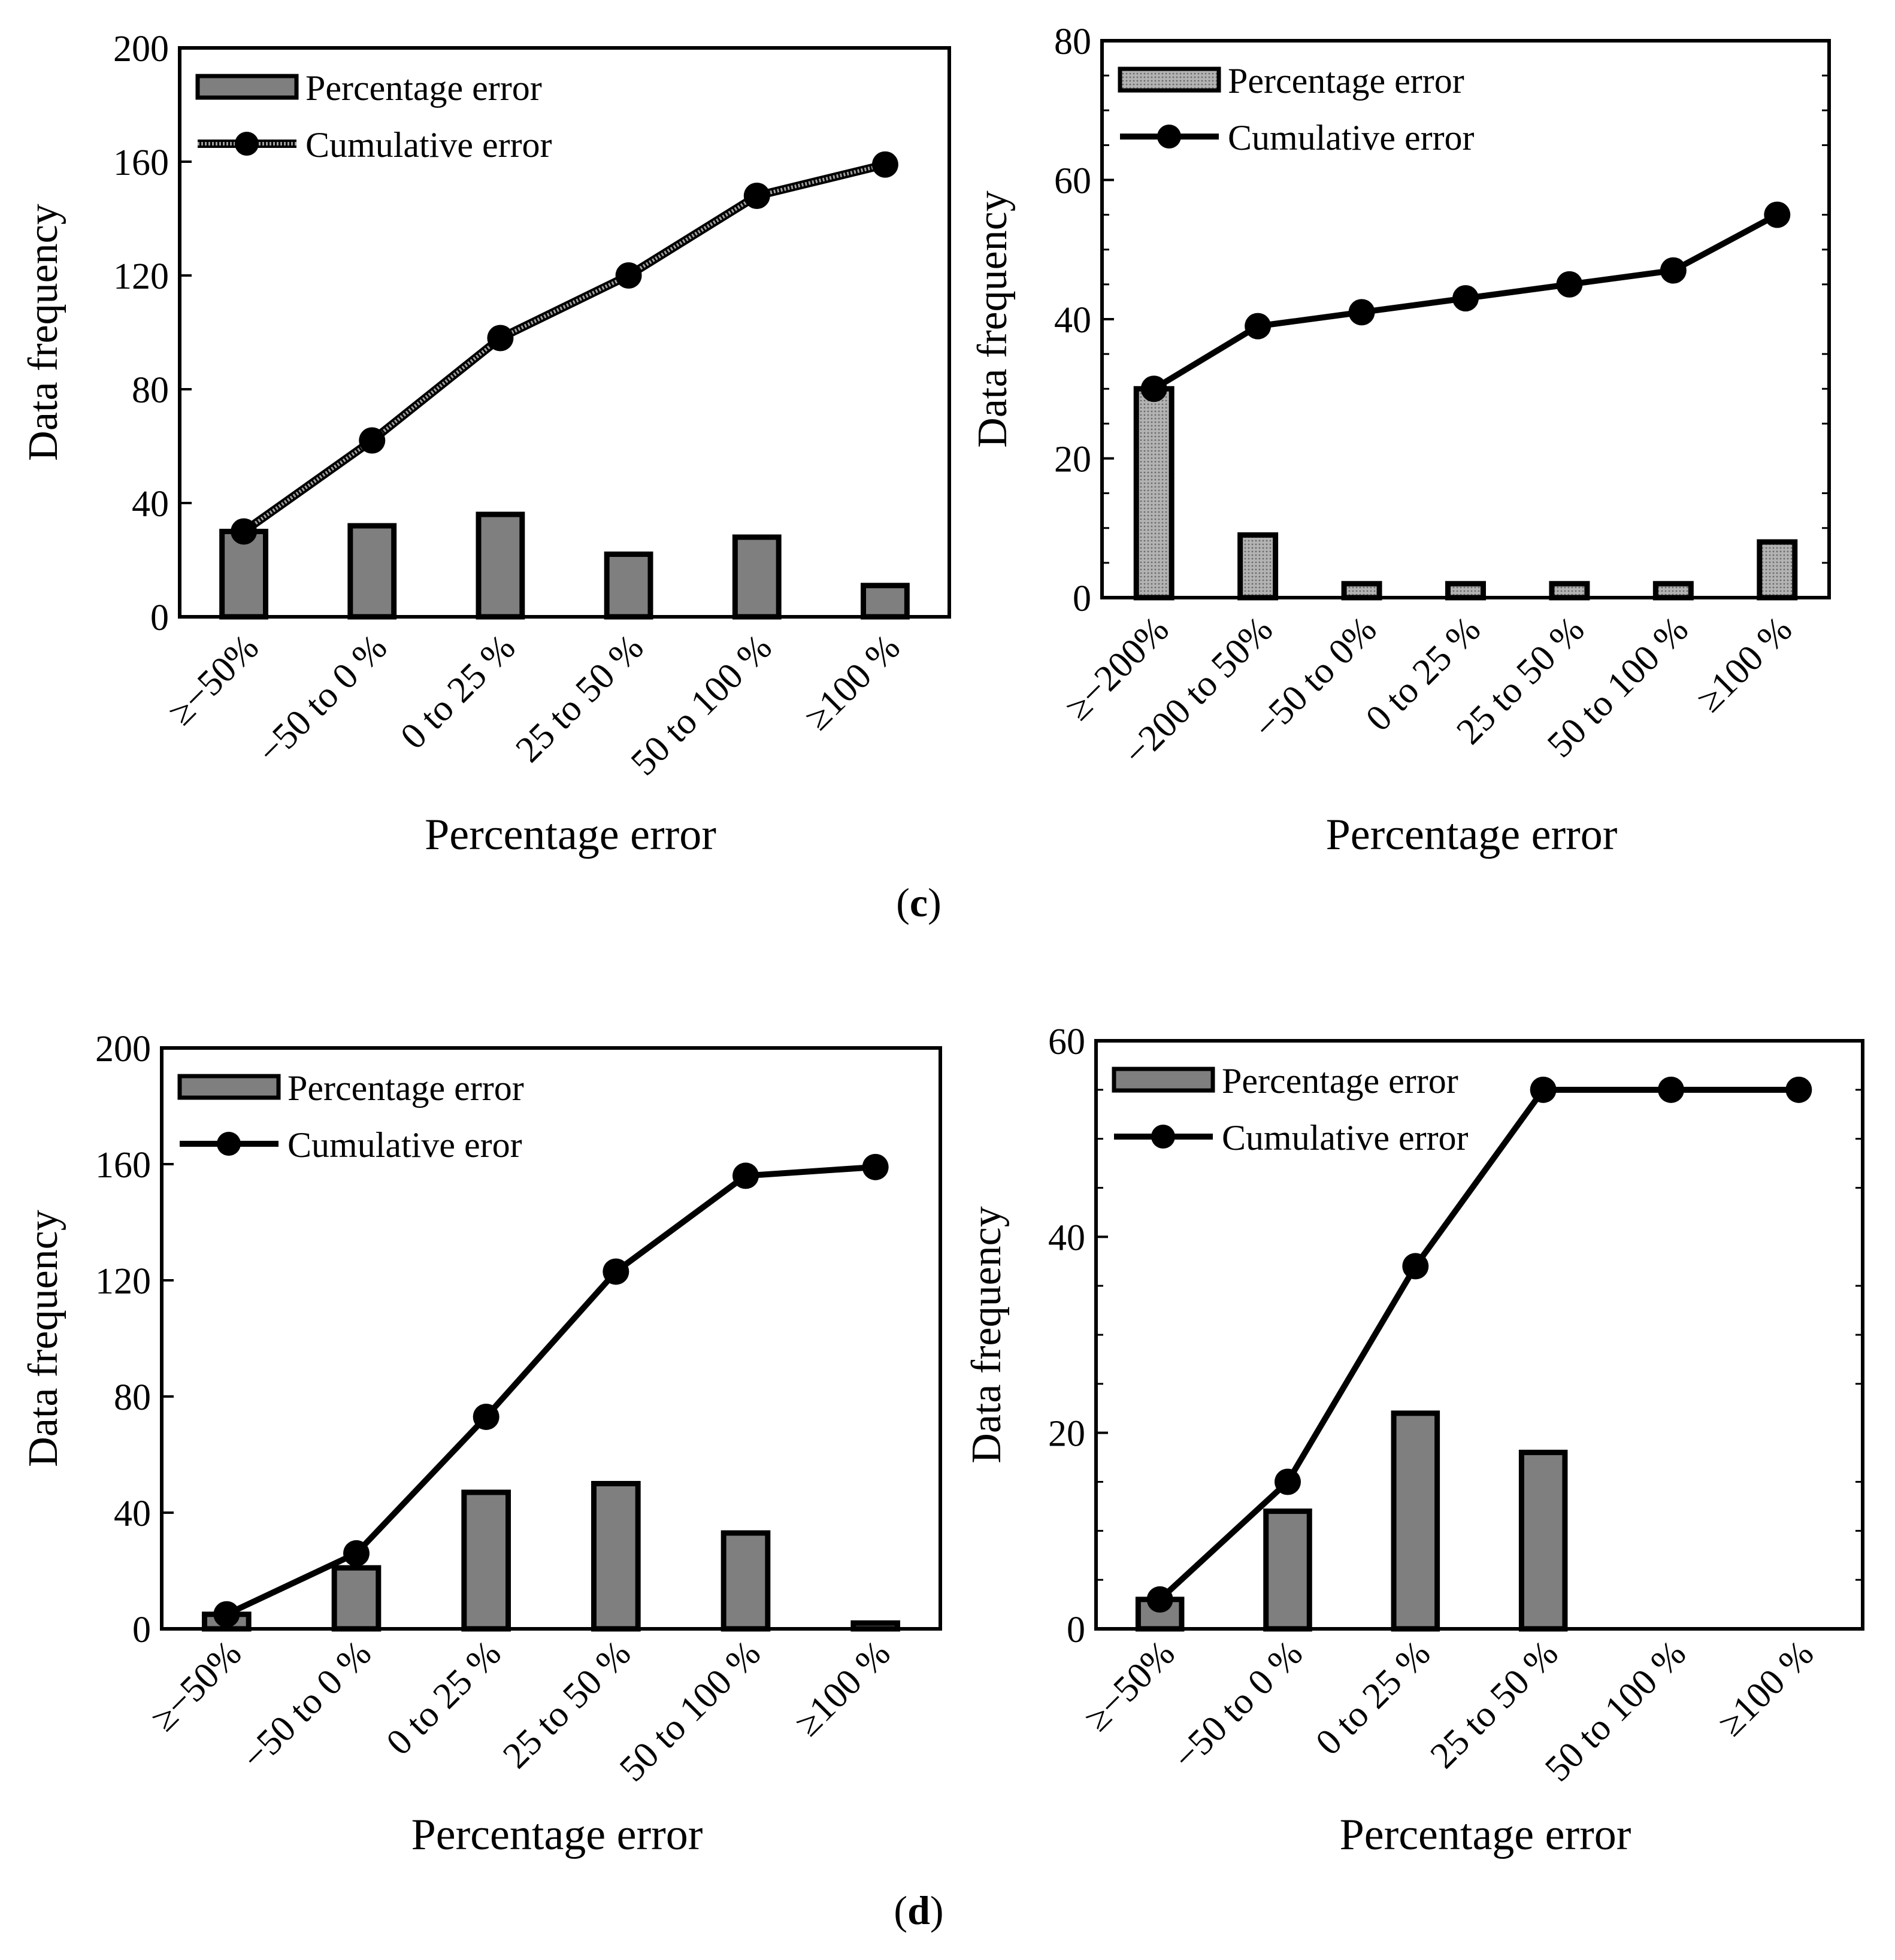 Image resolution: width=1895 pixels, height=1960 pixels. What do you see at coordinates (404, 1145) in the screenshot?
I see `legend-label-line: Cumulative eror` at bounding box center [404, 1145].